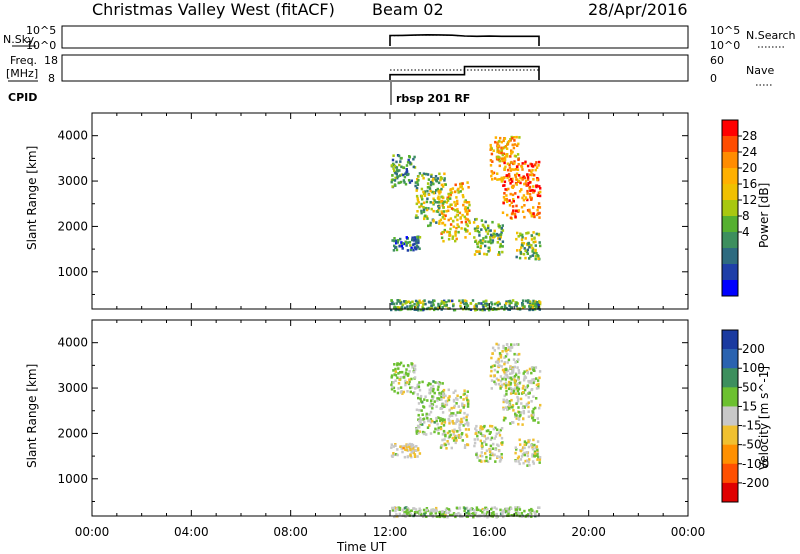 The height and width of the screenshot is (554, 800). Describe the element at coordinates (749, 387) in the screenshot. I see `colorbar-tick-label: 50` at that location.